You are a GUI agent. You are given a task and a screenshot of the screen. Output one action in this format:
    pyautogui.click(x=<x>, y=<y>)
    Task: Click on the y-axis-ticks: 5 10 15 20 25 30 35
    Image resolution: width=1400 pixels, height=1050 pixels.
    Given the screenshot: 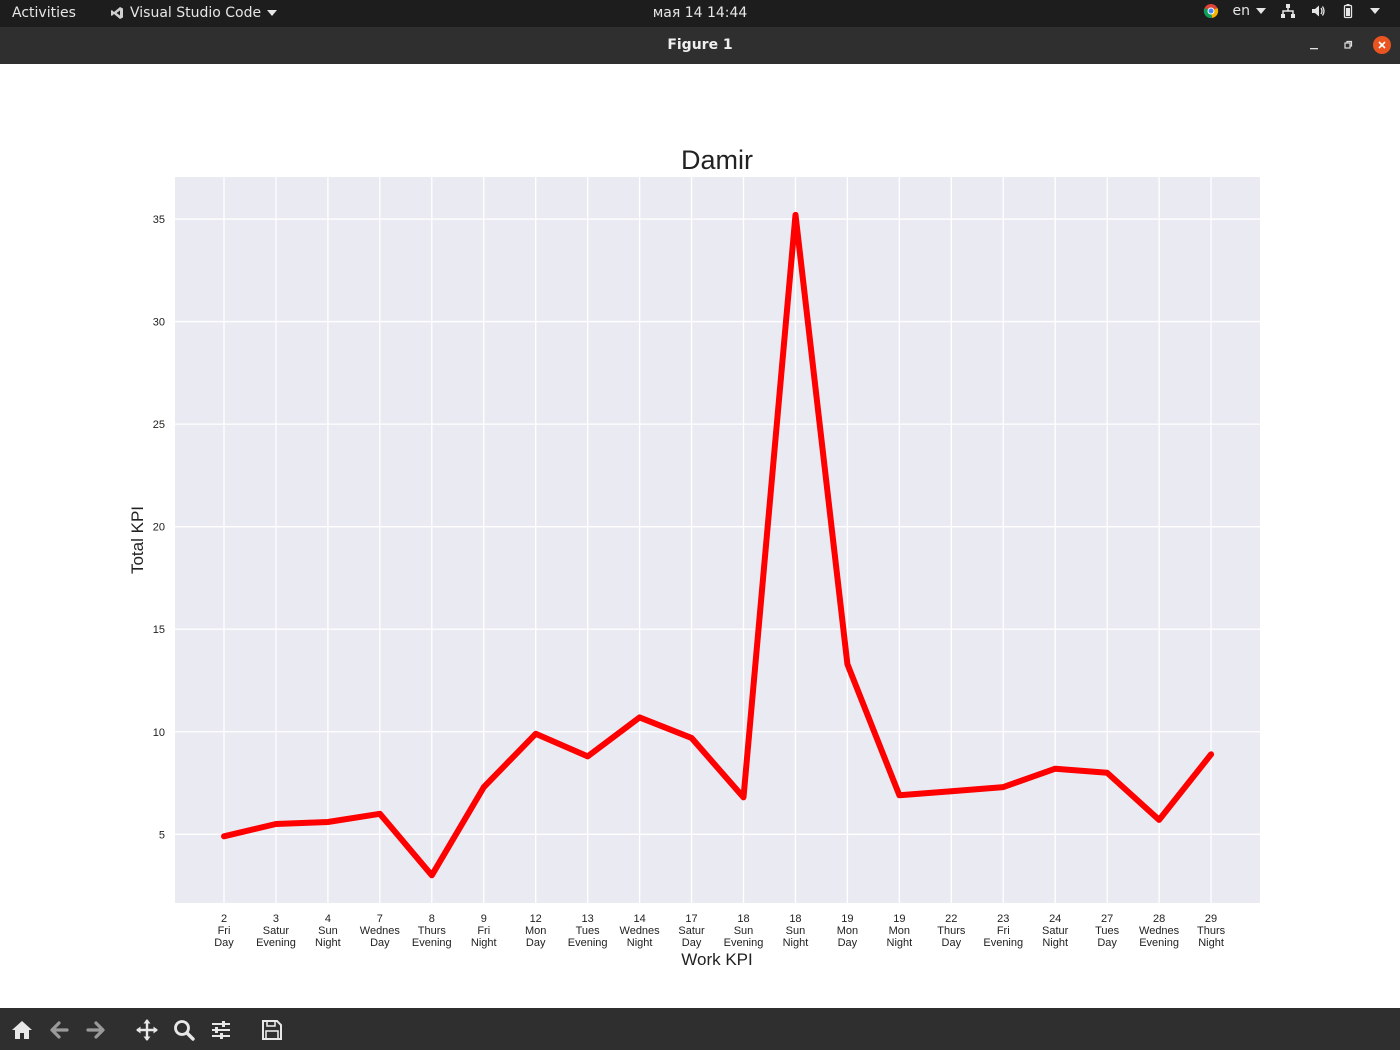 What is the action you would take?
    pyautogui.click(x=159, y=527)
    